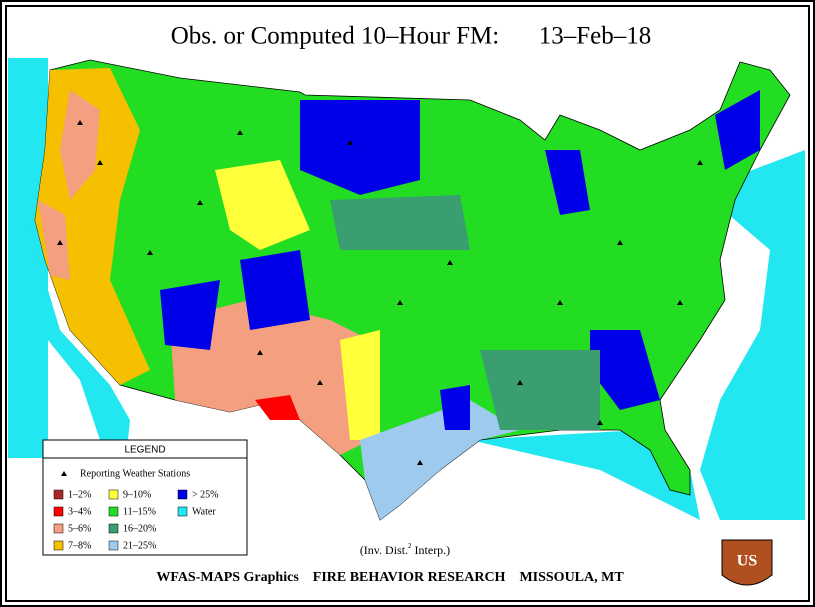  I want to click on gulf, so click(585, 475).